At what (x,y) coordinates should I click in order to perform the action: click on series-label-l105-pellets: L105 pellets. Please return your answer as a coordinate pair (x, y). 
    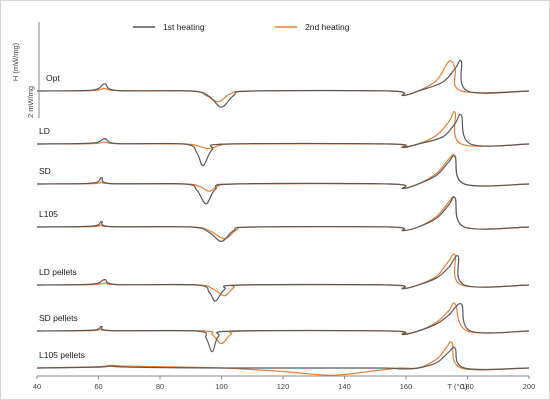
    Looking at the image, I should click on (62, 355).